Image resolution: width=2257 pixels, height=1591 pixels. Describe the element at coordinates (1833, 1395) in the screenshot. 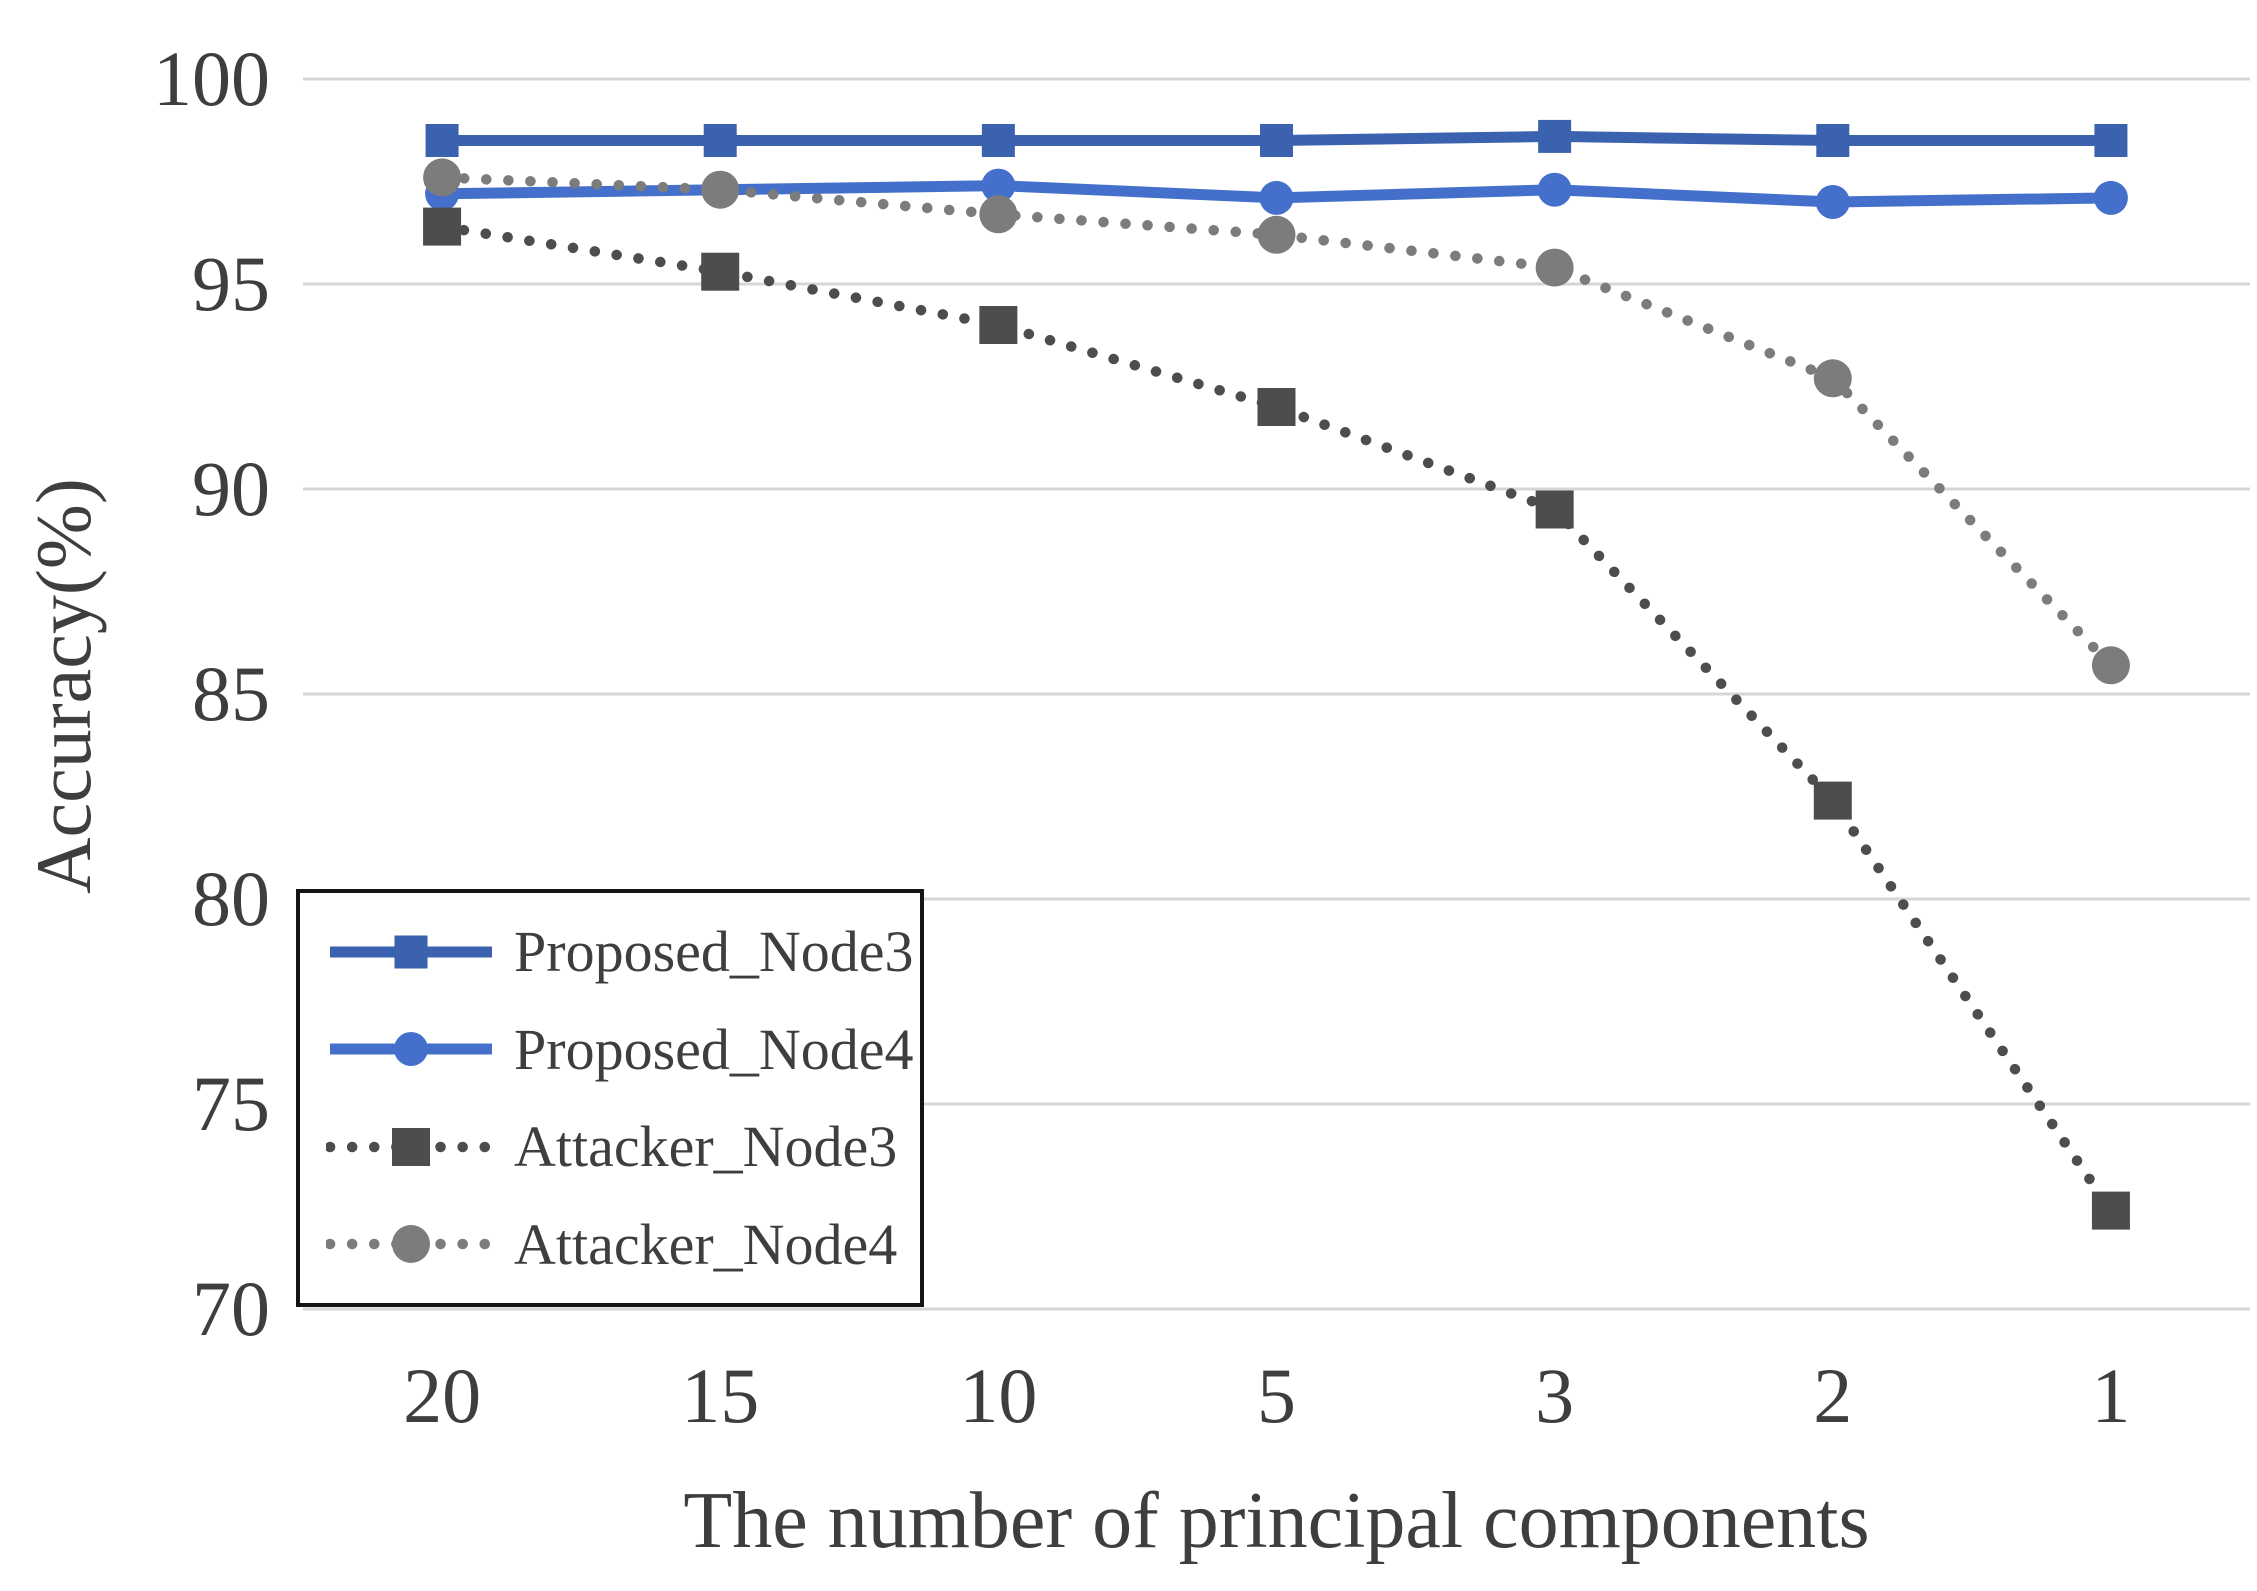

I see `x-tick-label: 2` at that location.